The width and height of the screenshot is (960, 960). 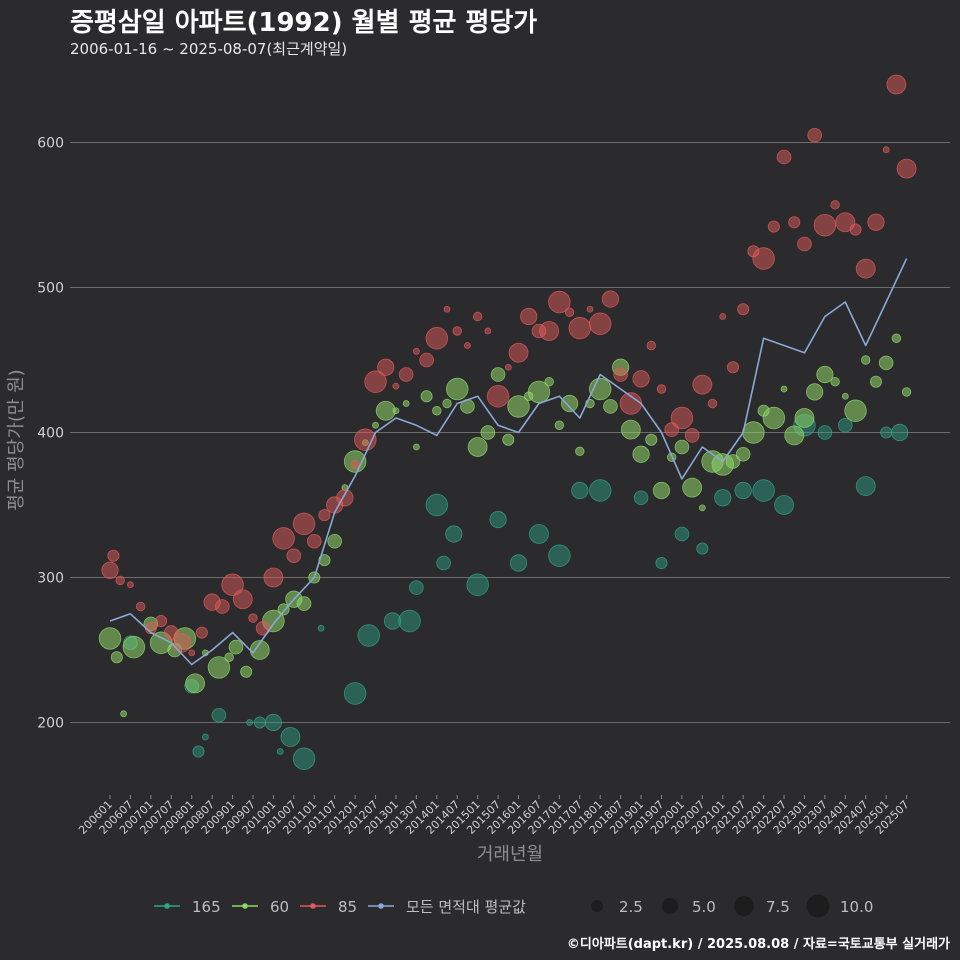 What do you see at coordinates (50, 434) in the screenshot?
I see `y-axis-ticks: 200 300 400 500 600` at bounding box center [50, 434].